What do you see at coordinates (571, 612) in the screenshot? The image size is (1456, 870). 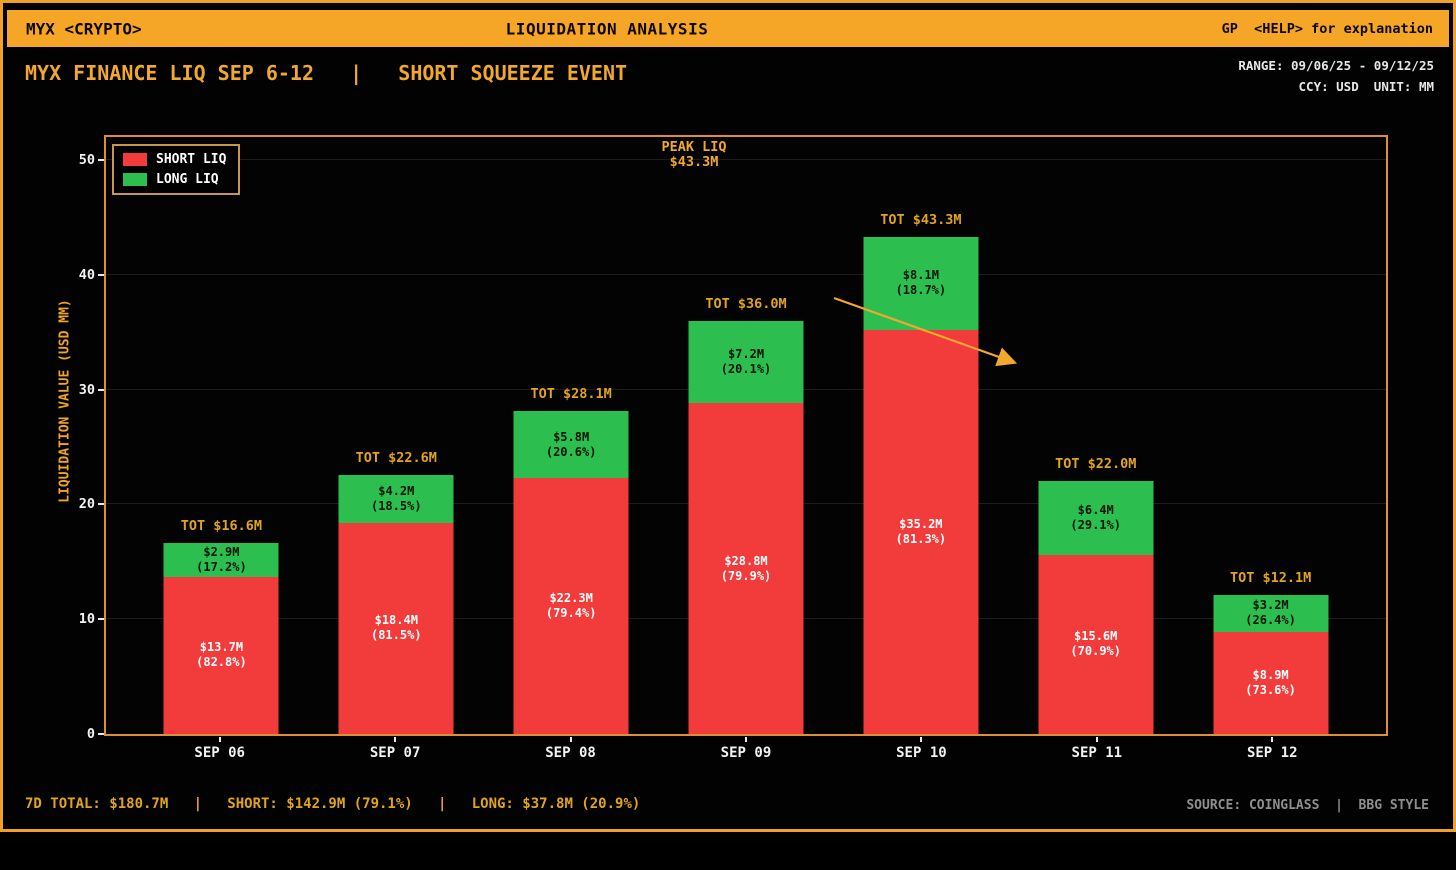 I see `segment-pct-label: (79.4%)` at bounding box center [571, 612].